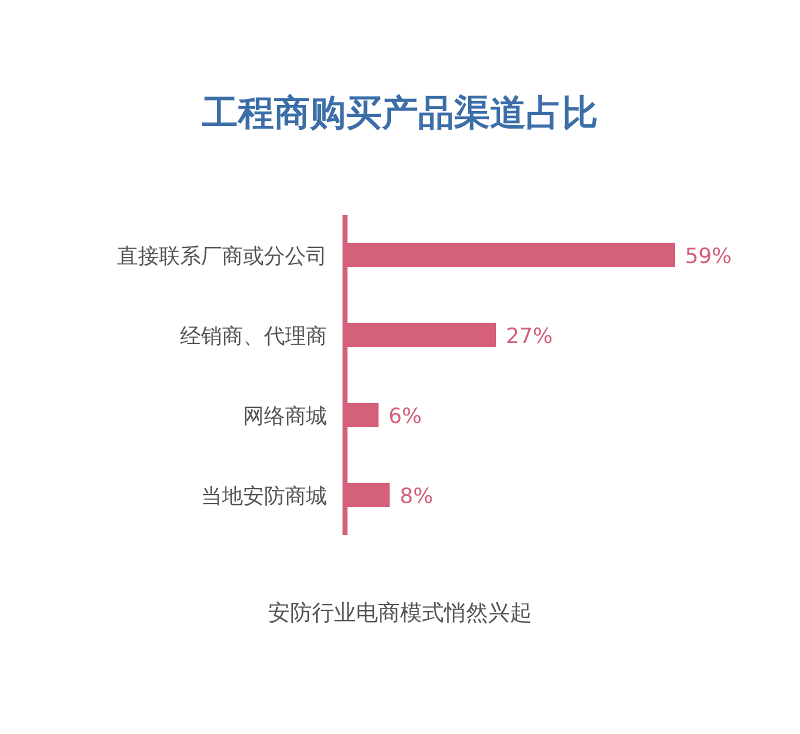 This screenshot has height=734, width=800. Describe the element at coordinates (285, 416) in the screenshot. I see `y-tick-label: 网络商城` at that location.